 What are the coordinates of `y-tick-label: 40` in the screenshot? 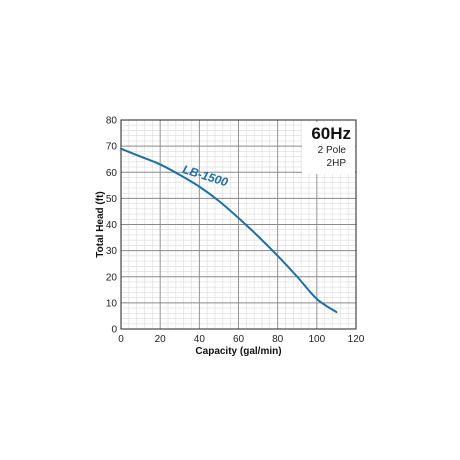 It's located at (112, 225).